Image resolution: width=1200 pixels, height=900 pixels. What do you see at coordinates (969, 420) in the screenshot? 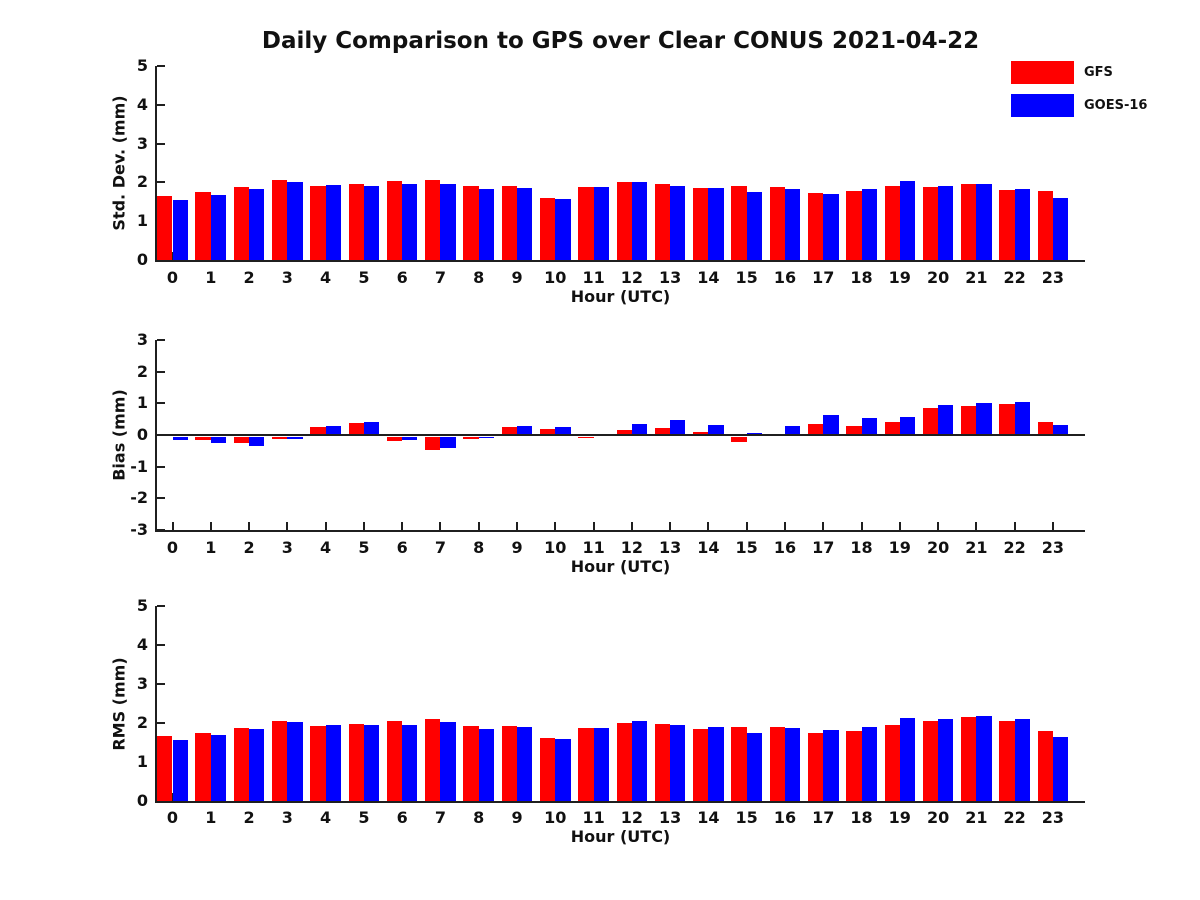
I see `bar-gfs-h21` at bounding box center [969, 420].